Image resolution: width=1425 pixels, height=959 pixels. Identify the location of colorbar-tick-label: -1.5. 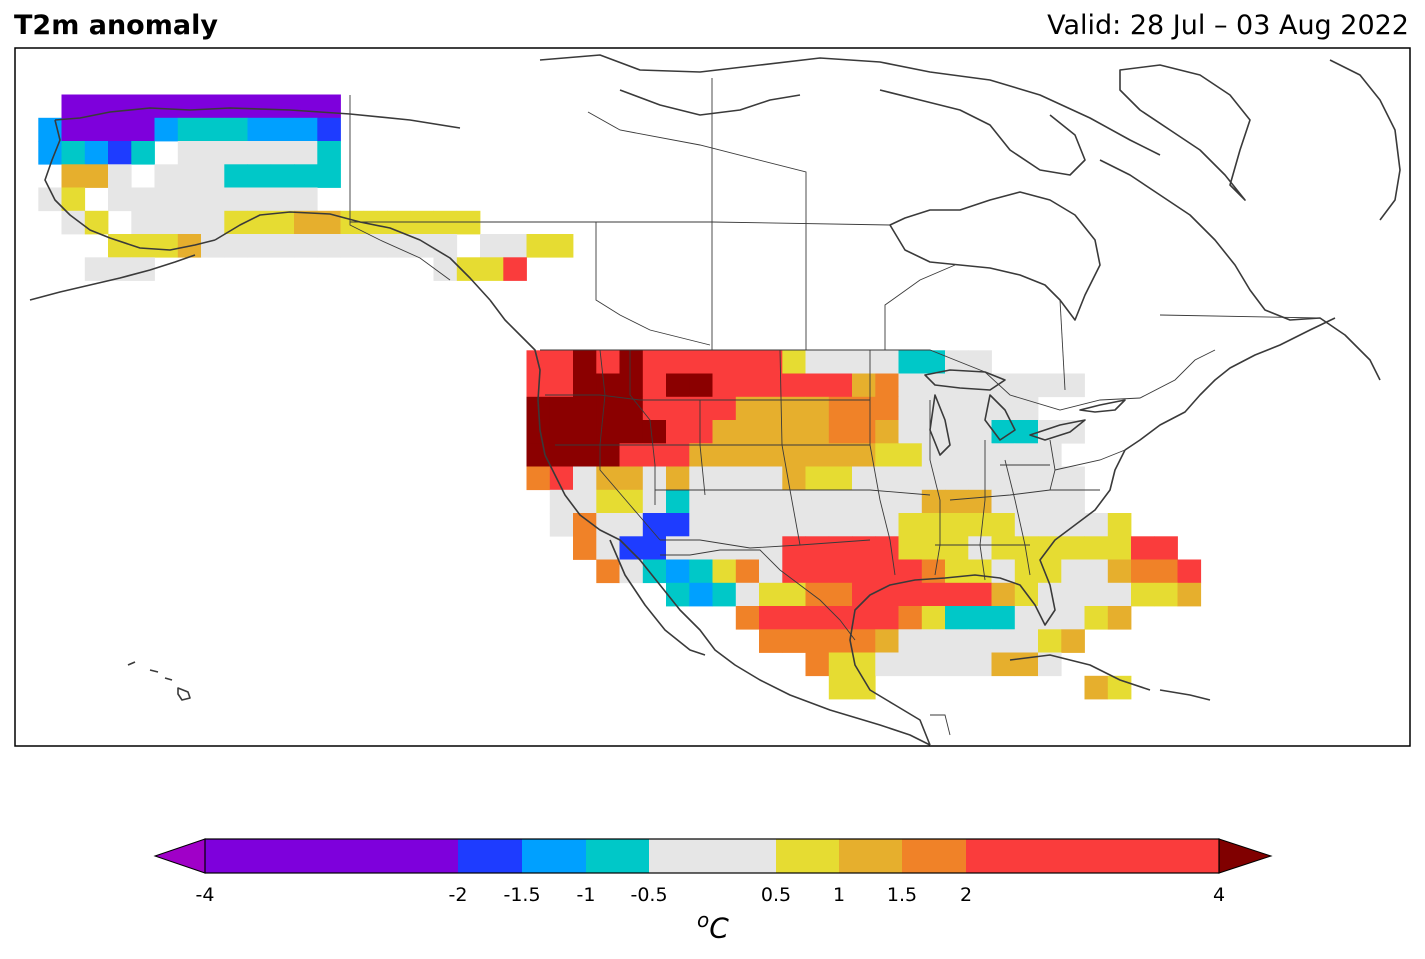
(522, 895).